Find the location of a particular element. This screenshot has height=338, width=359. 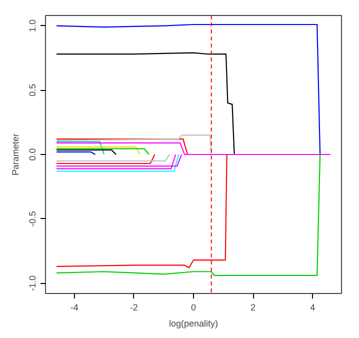

y-tick-label: 0.5 is located at coordinates (33, 90).